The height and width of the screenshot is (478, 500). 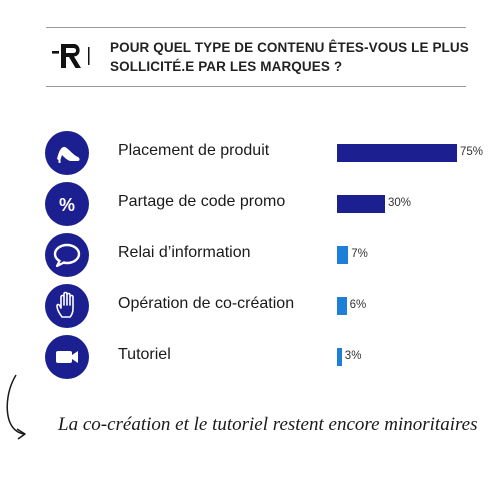 What do you see at coordinates (353, 356) in the screenshot?
I see `value-label: 3%` at bounding box center [353, 356].